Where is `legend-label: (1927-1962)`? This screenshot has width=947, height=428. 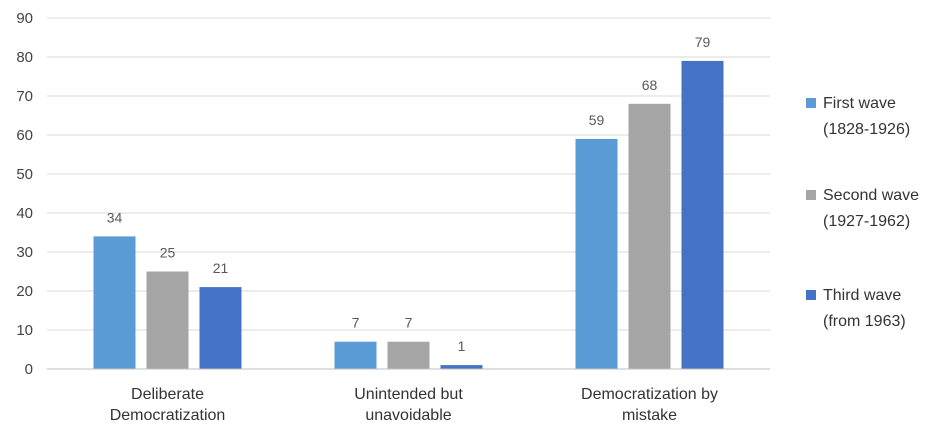 legend-label: (1927-1962) is located at coordinates (866, 221).